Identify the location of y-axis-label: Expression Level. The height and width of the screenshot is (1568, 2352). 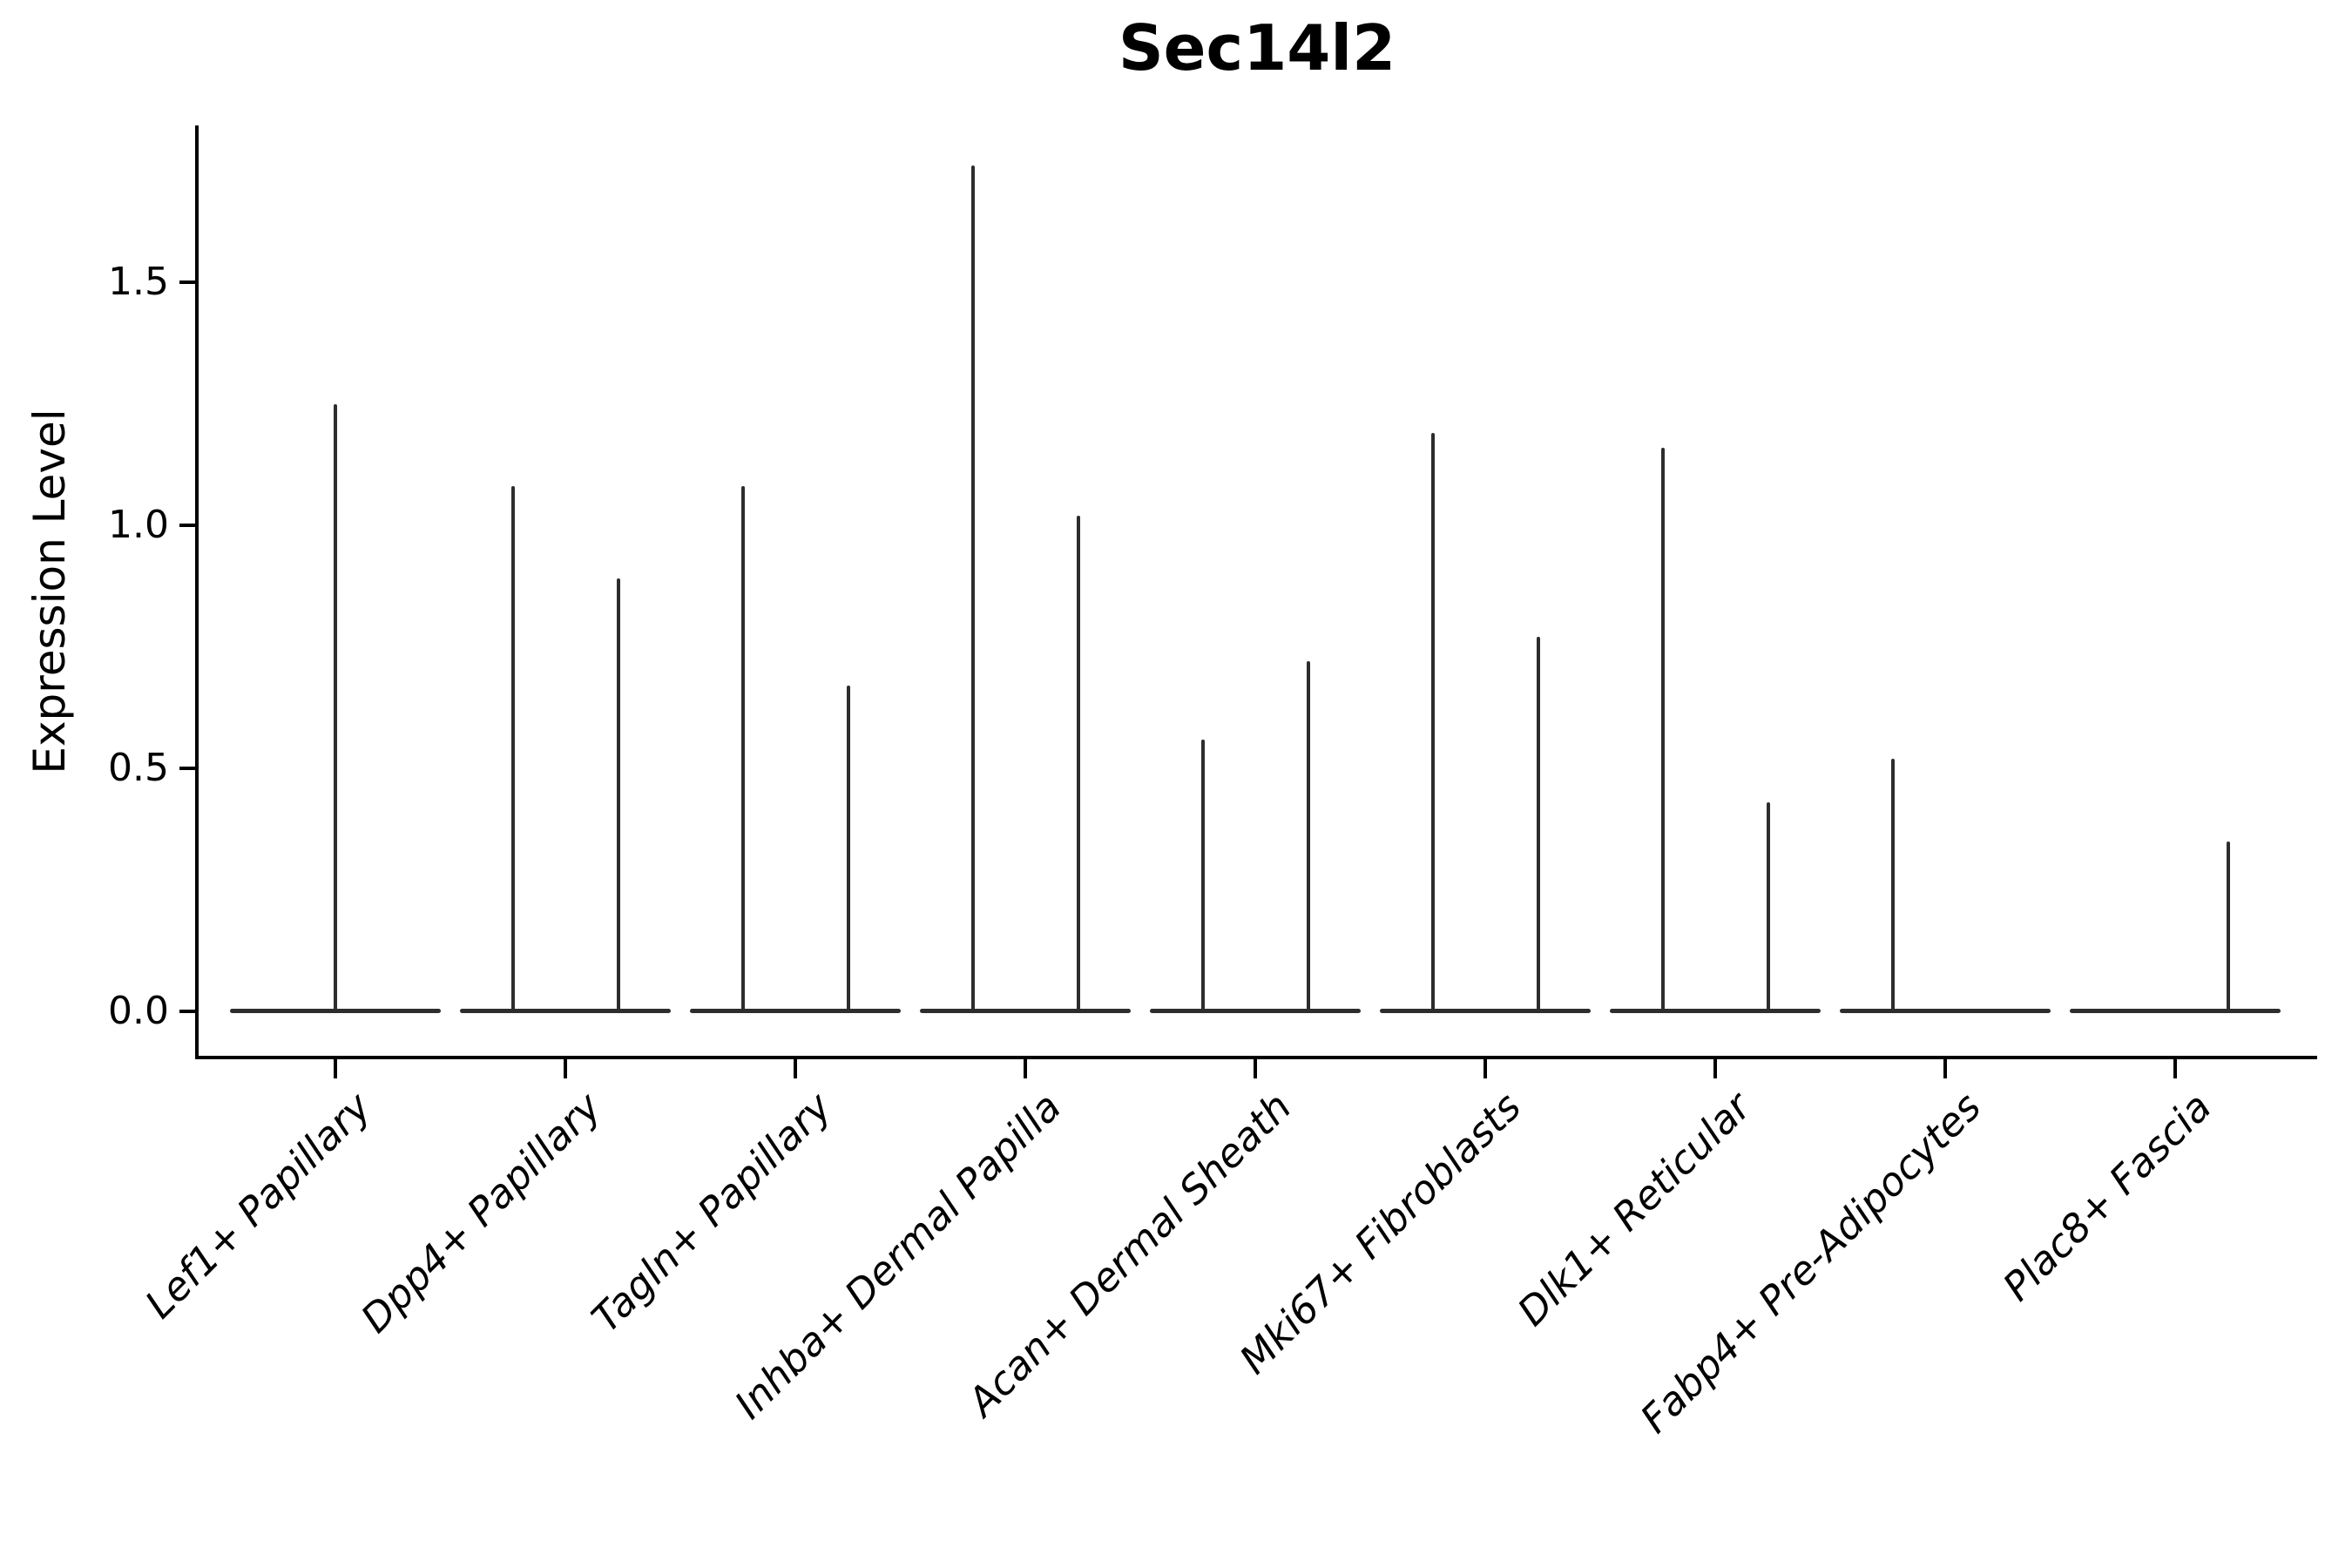
(49, 591).